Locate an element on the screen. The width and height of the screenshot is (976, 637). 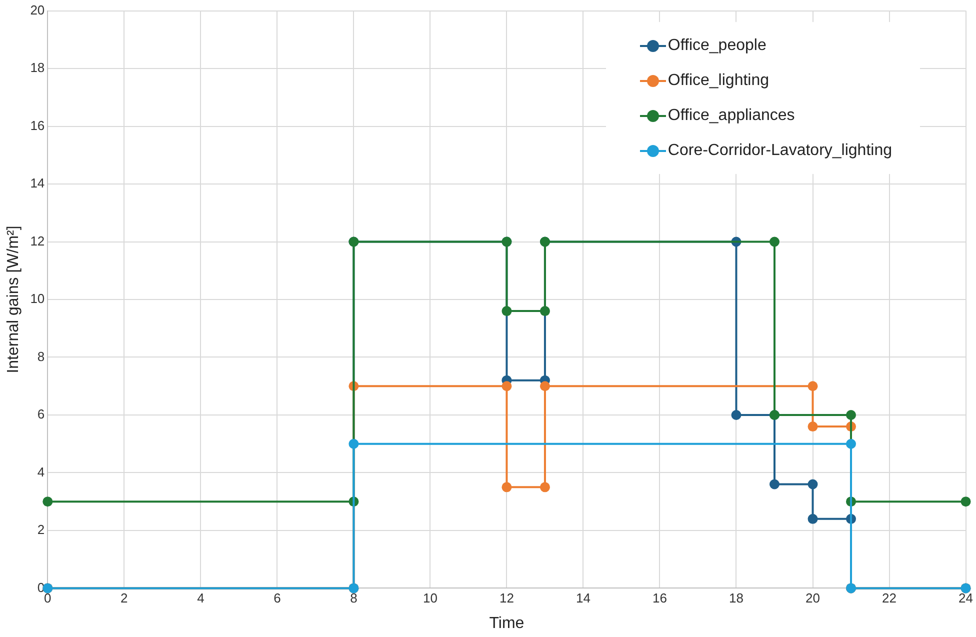
y-tick-label: 14 is located at coordinates (37, 183).